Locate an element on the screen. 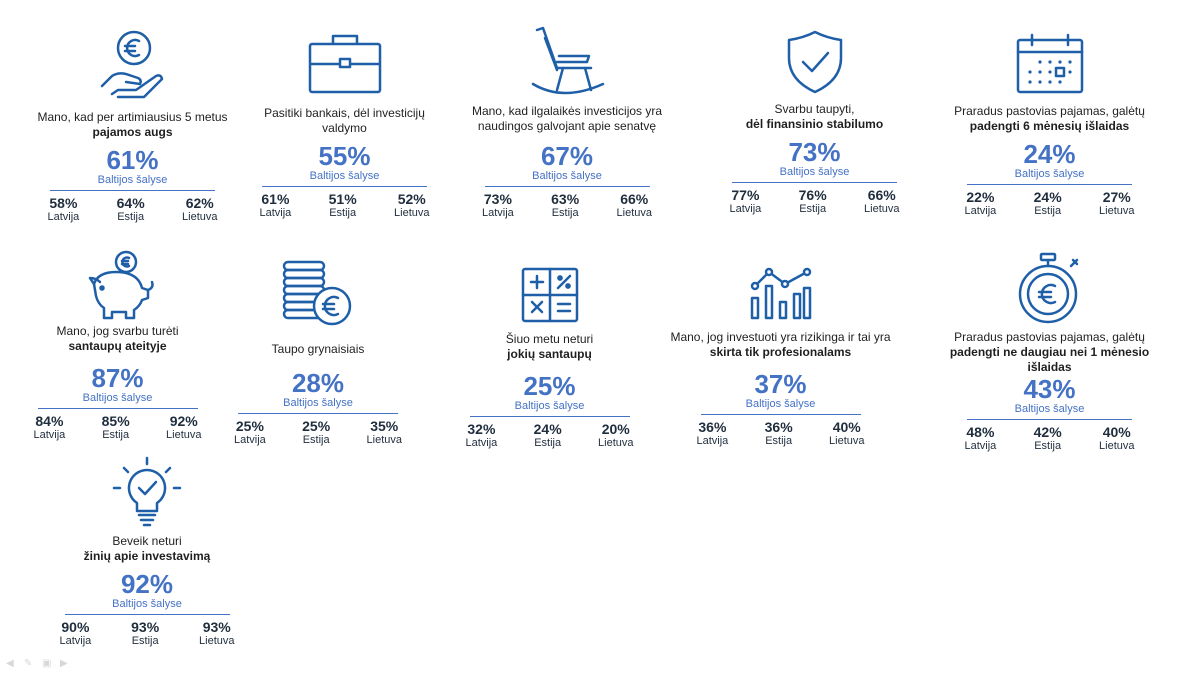 This screenshot has width=1200, height=675. country-latvija: 32% Latvija is located at coordinates (481, 435).